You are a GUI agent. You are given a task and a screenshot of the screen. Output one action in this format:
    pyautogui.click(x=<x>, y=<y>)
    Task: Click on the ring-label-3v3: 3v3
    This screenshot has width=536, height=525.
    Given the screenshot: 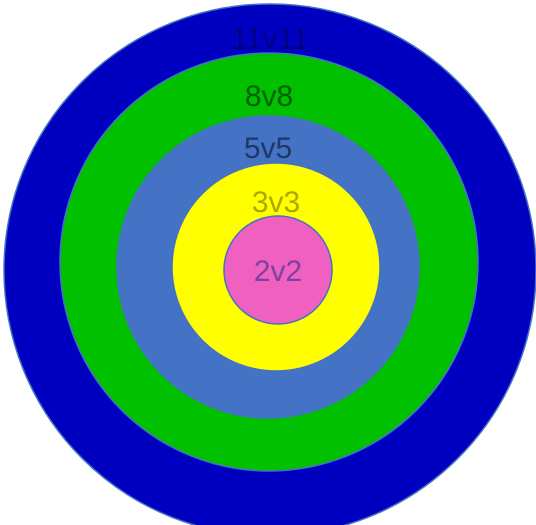 What is the action you would take?
    pyautogui.click(x=276, y=202)
    